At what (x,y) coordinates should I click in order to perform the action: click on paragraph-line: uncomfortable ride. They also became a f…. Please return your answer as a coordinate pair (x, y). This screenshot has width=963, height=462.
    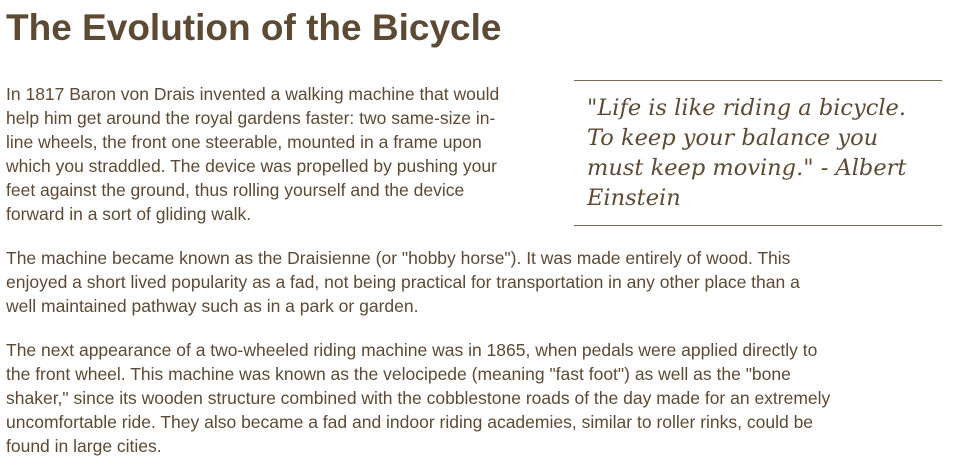
    Looking at the image, I should click on (478, 422).